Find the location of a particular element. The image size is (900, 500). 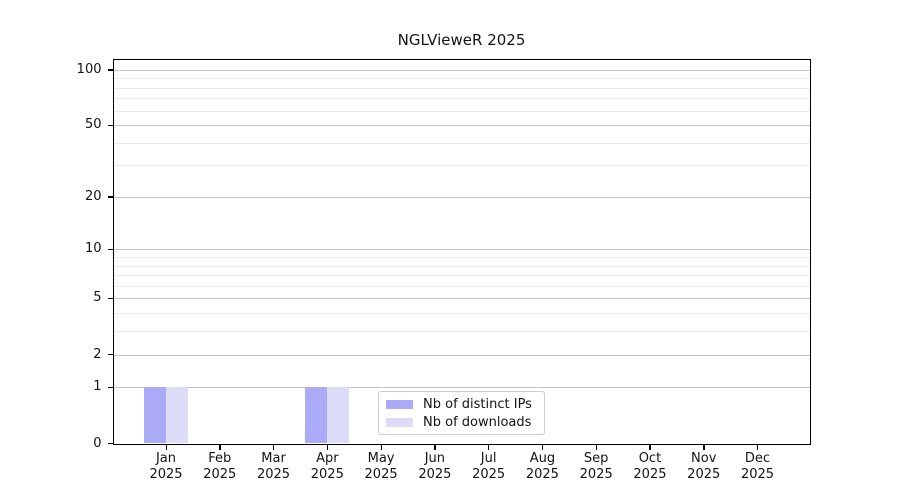

y-tick-label: 5 is located at coordinates (97, 298).